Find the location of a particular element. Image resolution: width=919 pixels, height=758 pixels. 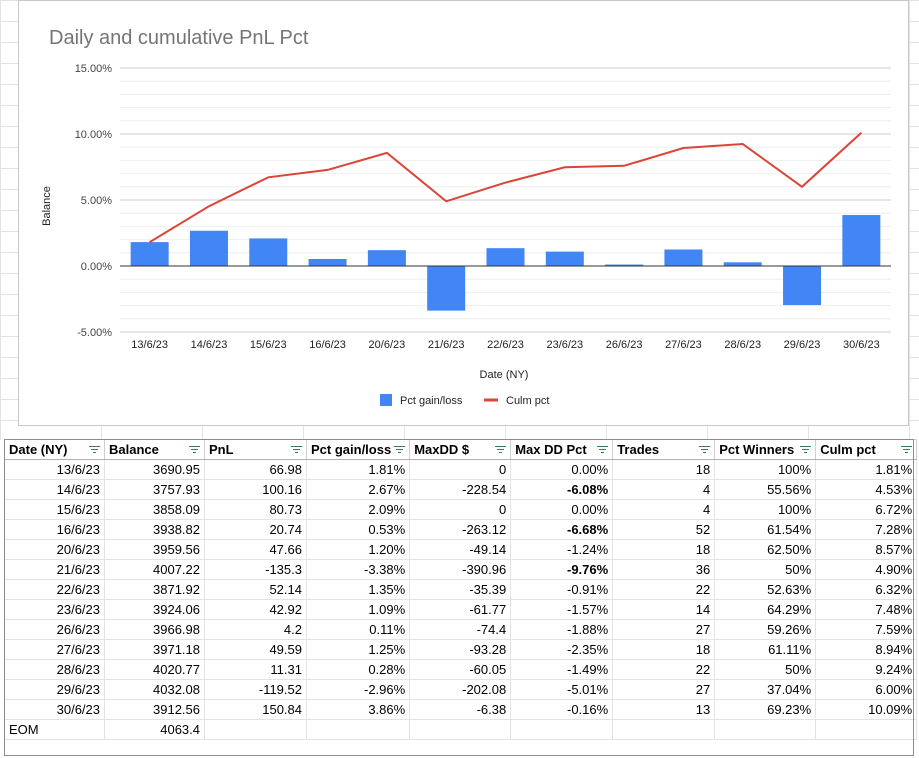

table-cell: -1.24% is located at coordinates (562, 549).